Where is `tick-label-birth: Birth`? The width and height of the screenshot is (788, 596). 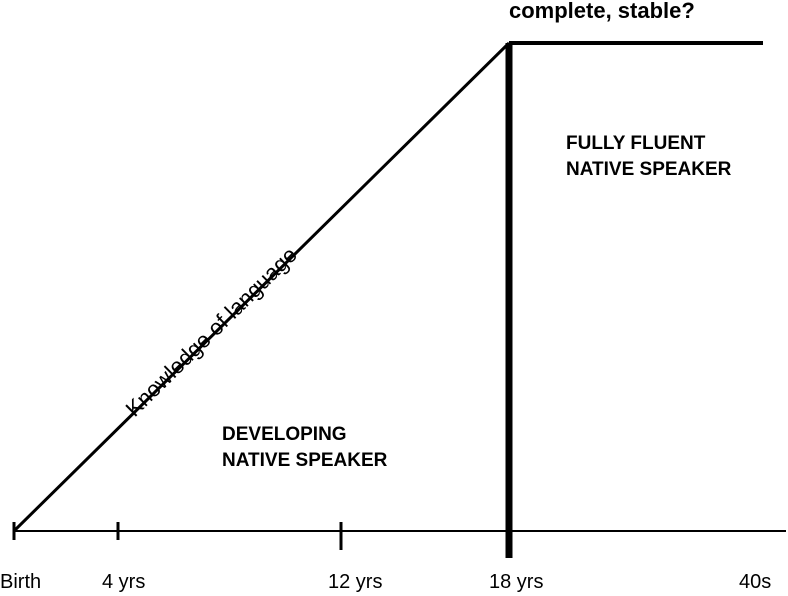
tick-label-birth: Birth is located at coordinates (21, 582).